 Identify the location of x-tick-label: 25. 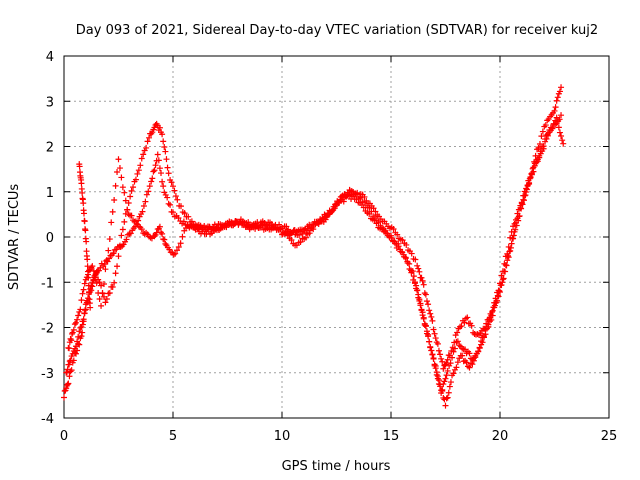
(609, 436).